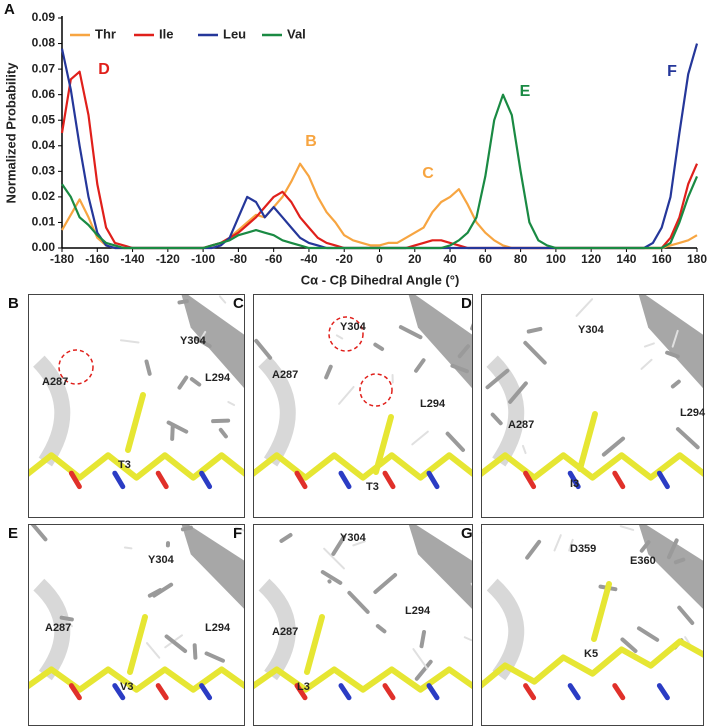  I want to click on panel-letter: G, so click(467, 533).